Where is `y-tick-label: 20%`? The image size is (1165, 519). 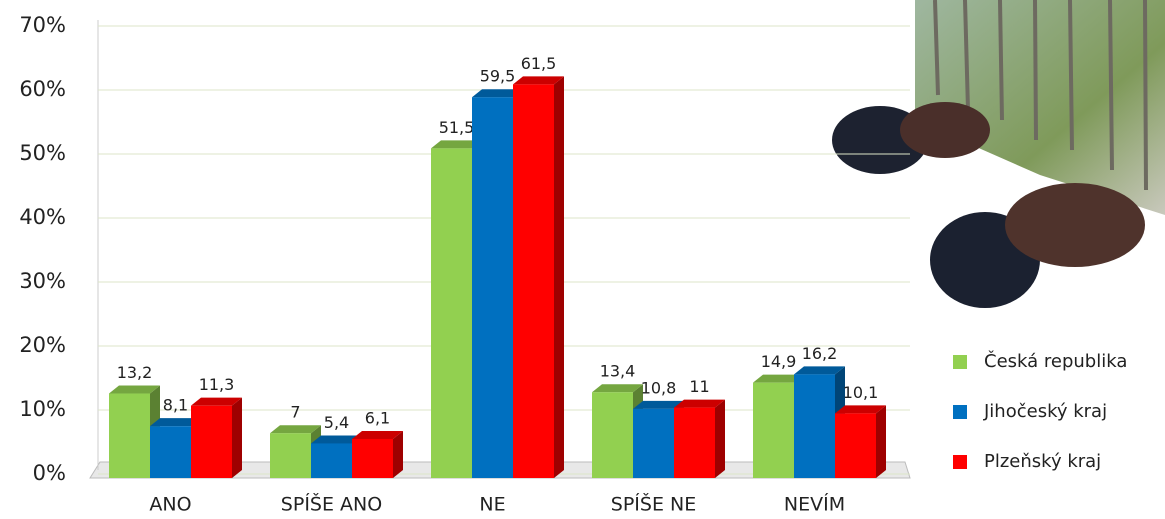 y-tick-label: 20% is located at coordinates (42, 345).